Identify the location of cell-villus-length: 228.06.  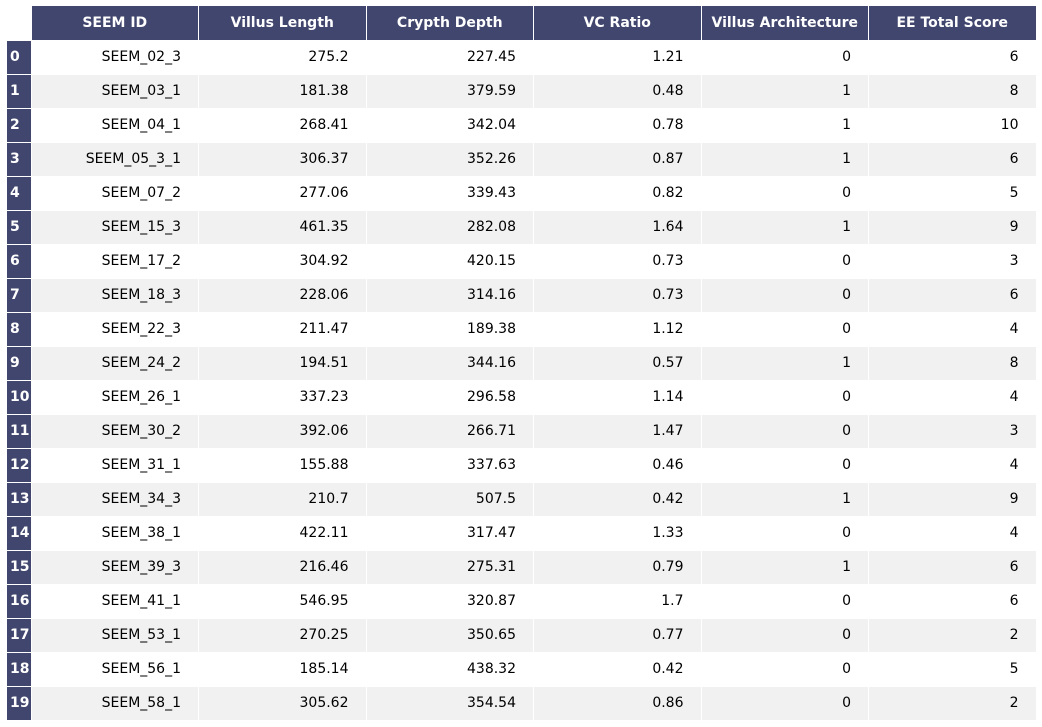
(282, 295).